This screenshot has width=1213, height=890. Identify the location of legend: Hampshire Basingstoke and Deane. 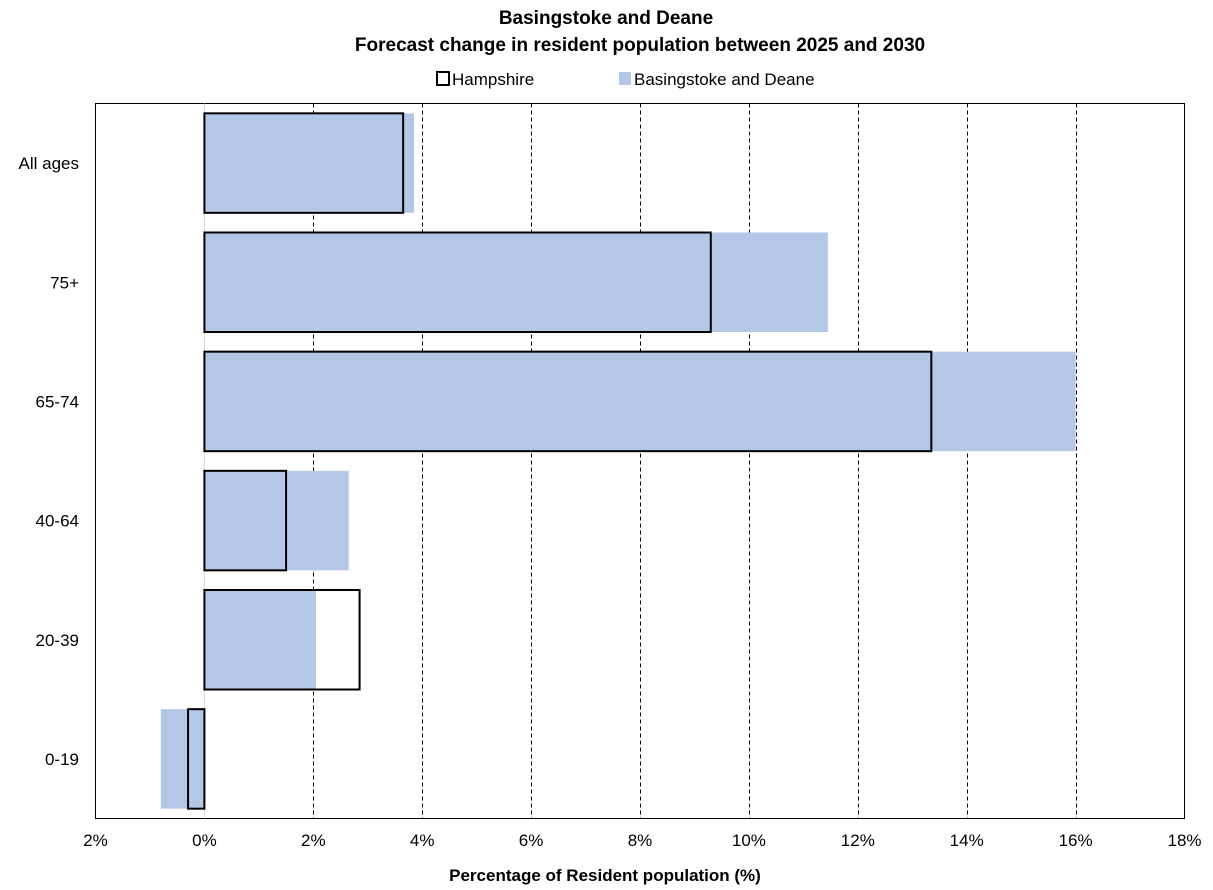
(625, 79).